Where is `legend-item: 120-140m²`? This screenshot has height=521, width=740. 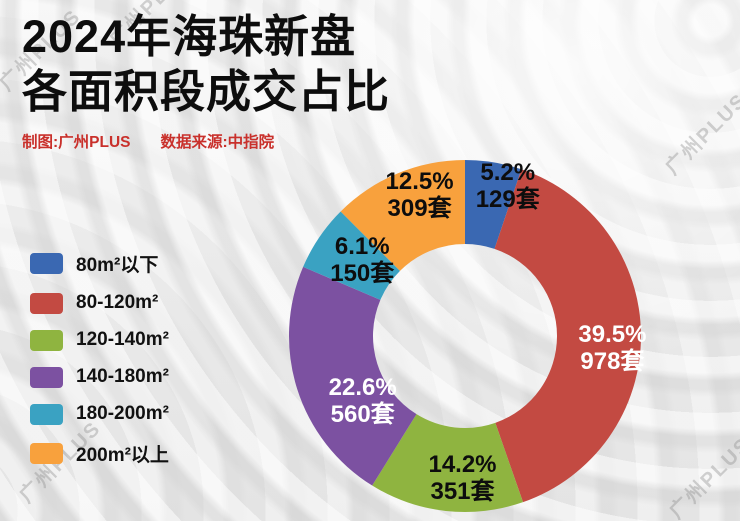 legend-item: 120-140m² is located at coordinates (99, 340).